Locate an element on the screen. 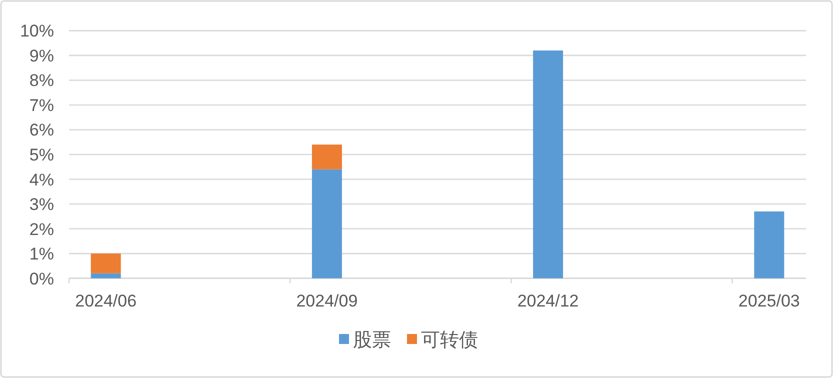  y-tick-label: 5% is located at coordinates (41, 155).